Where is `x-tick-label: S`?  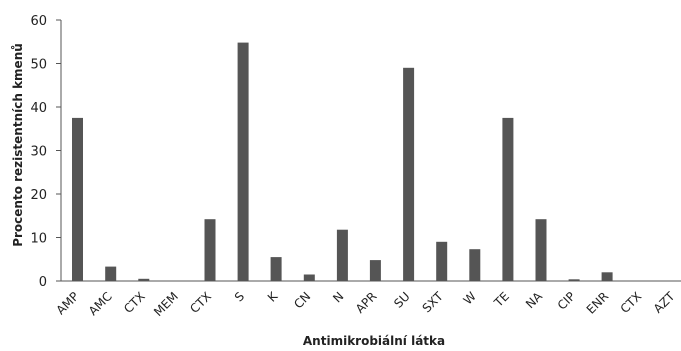
x-tick-label: S is located at coordinates (239, 296).